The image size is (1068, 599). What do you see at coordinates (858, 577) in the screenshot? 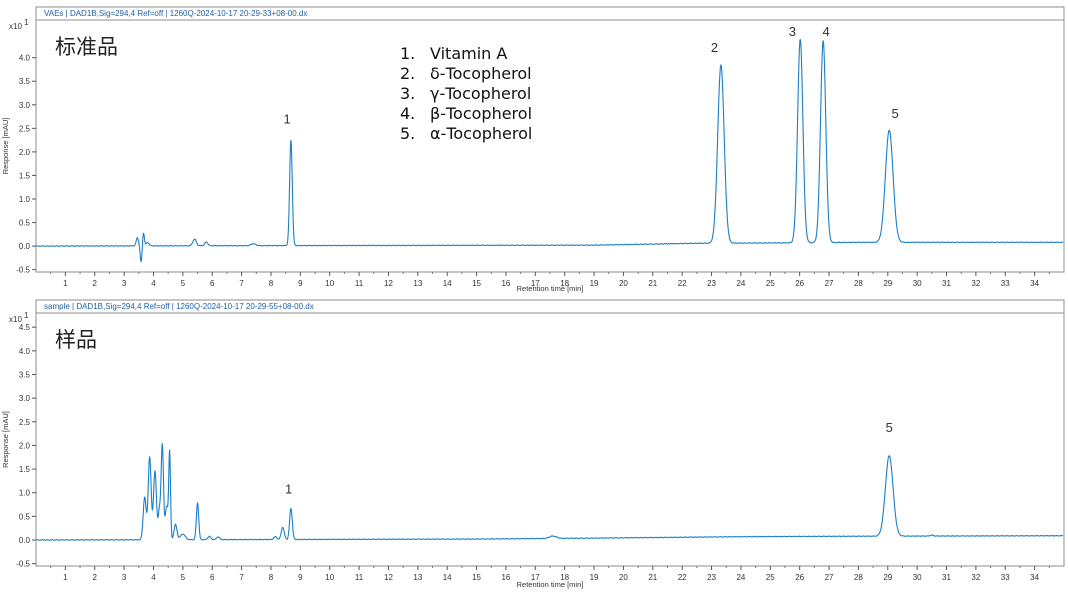
I see `x-tick-label: 28` at bounding box center [858, 577].